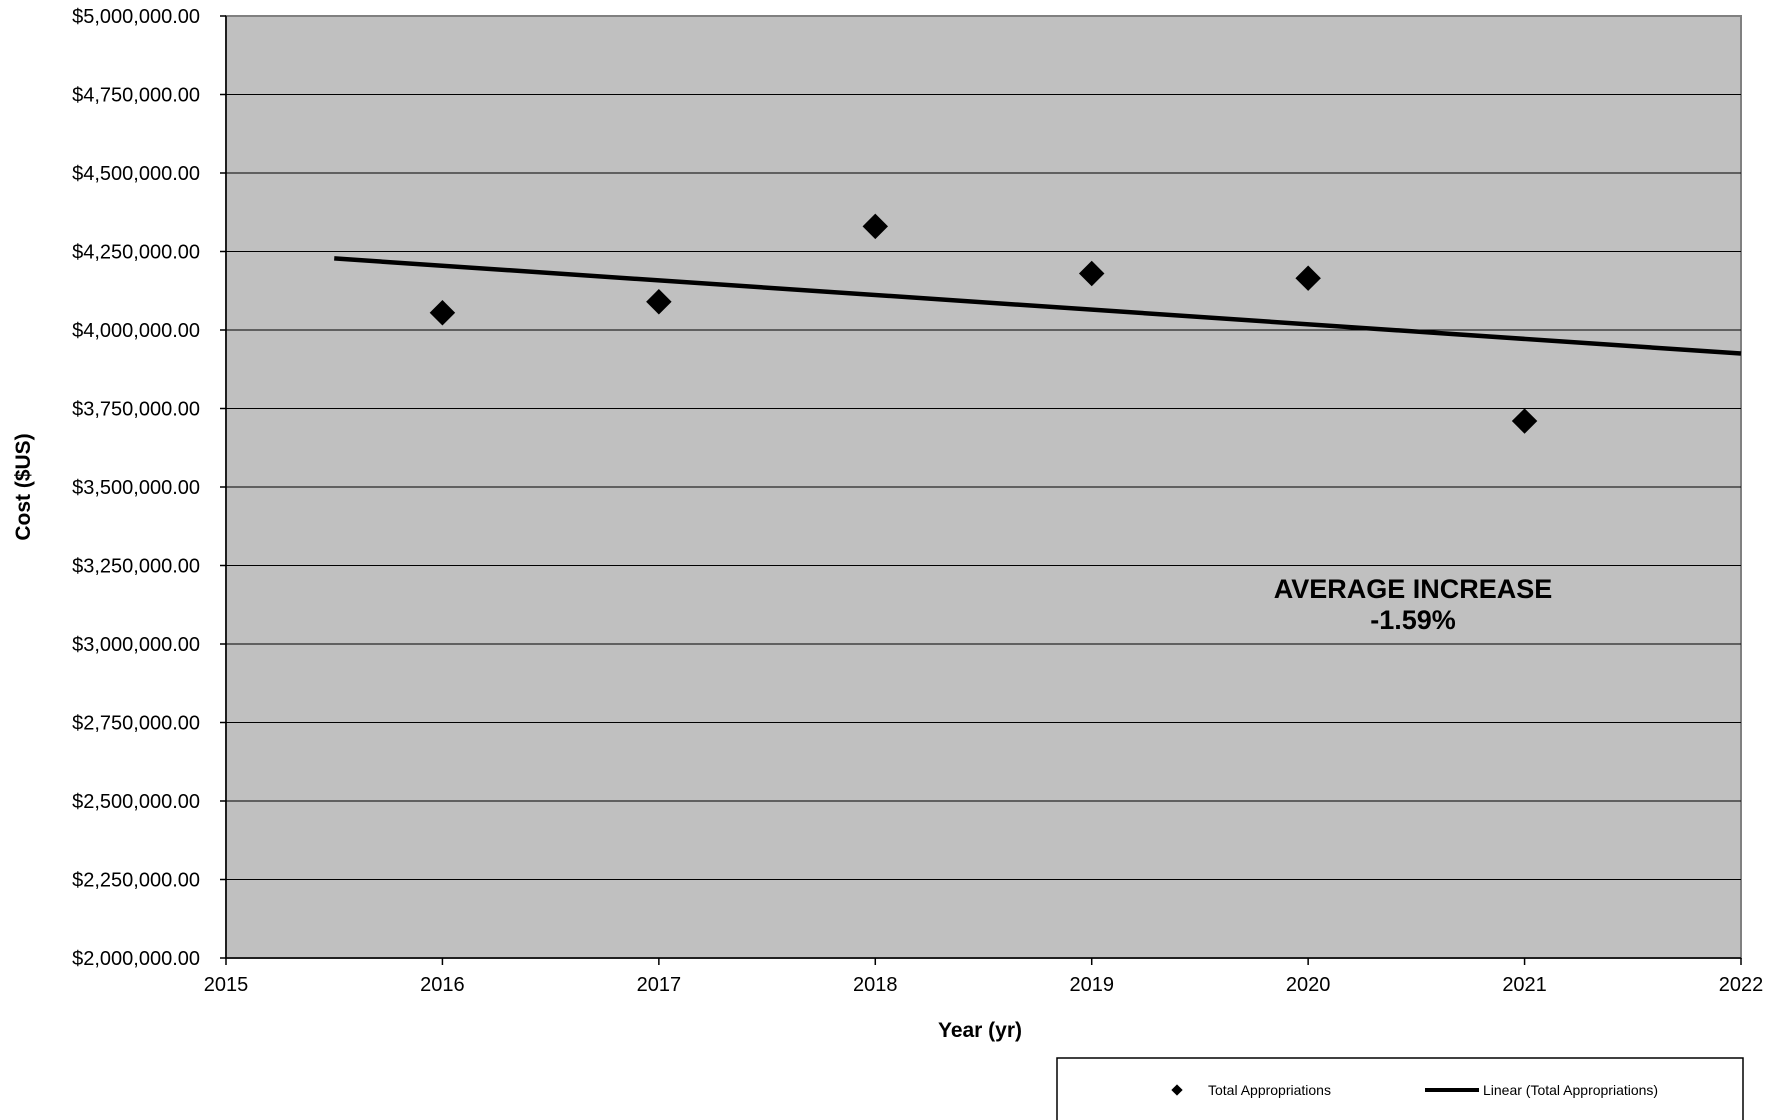 This screenshot has height=1120, width=1789. I want to click on x-tick-label: 2021, so click(1524, 985).